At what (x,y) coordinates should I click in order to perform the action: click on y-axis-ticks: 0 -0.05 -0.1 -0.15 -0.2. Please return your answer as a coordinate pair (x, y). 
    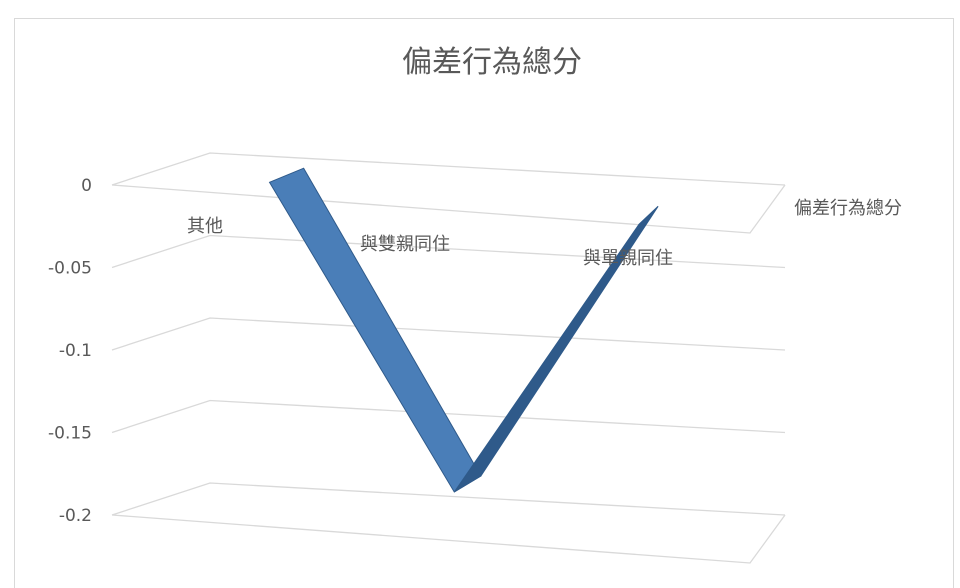
    Looking at the image, I should click on (70, 351).